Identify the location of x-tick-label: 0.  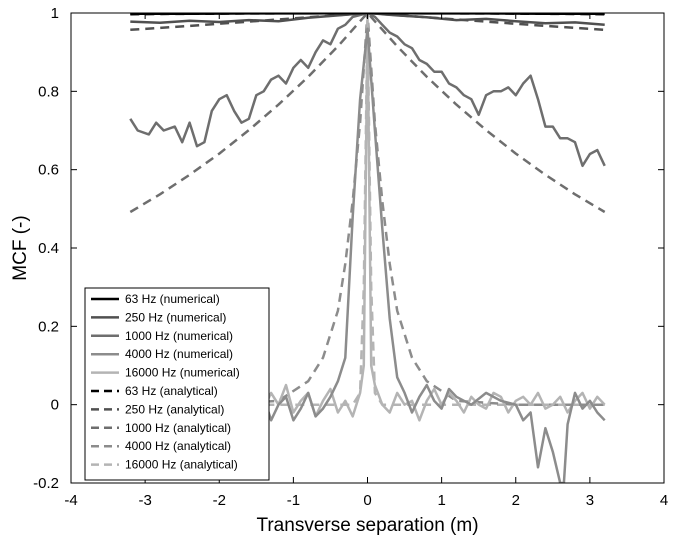
(367, 500).